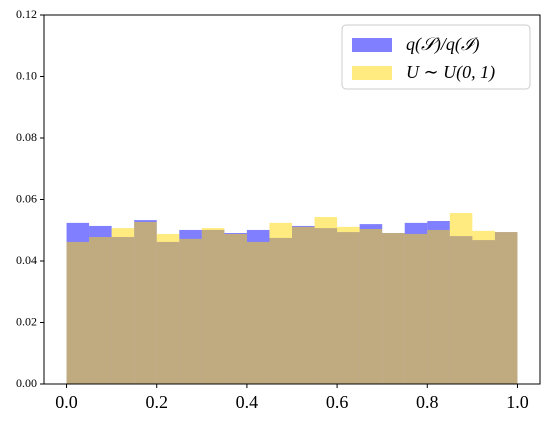 The width and height of the screenshot is (550, 423). I want to click on y-tick-label: 0.00, so click(26, 383).